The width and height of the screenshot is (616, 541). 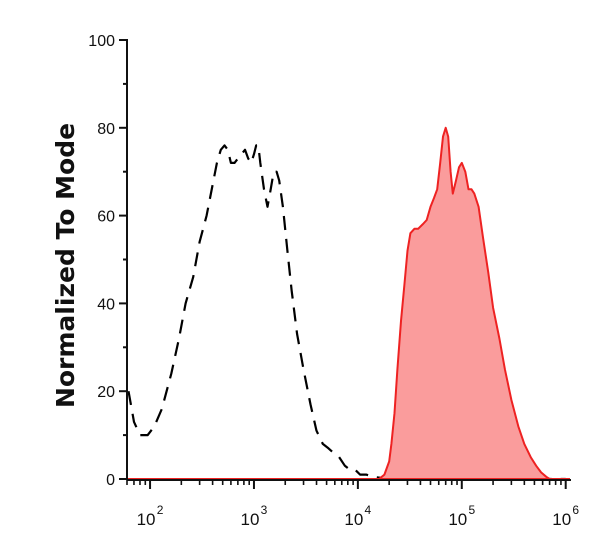 What do you see at coordinates (264, 510) in the screenshot?
I see `x-tick-exponent: 3` at bounding box center [264, 510].